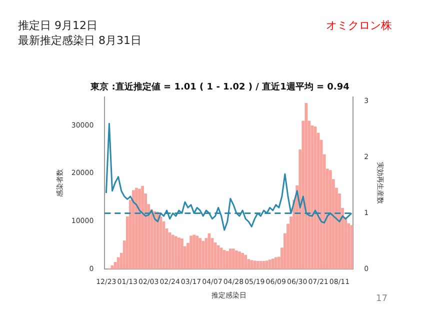  What do you see at coordinates (220, 87) in the screenshot?
I see `chart-title: 東京 :直近推定値 = 1.01 ( 1 - 1.02 ) / 直近1週平均 = 0.94` at bounding box center [220, 87].